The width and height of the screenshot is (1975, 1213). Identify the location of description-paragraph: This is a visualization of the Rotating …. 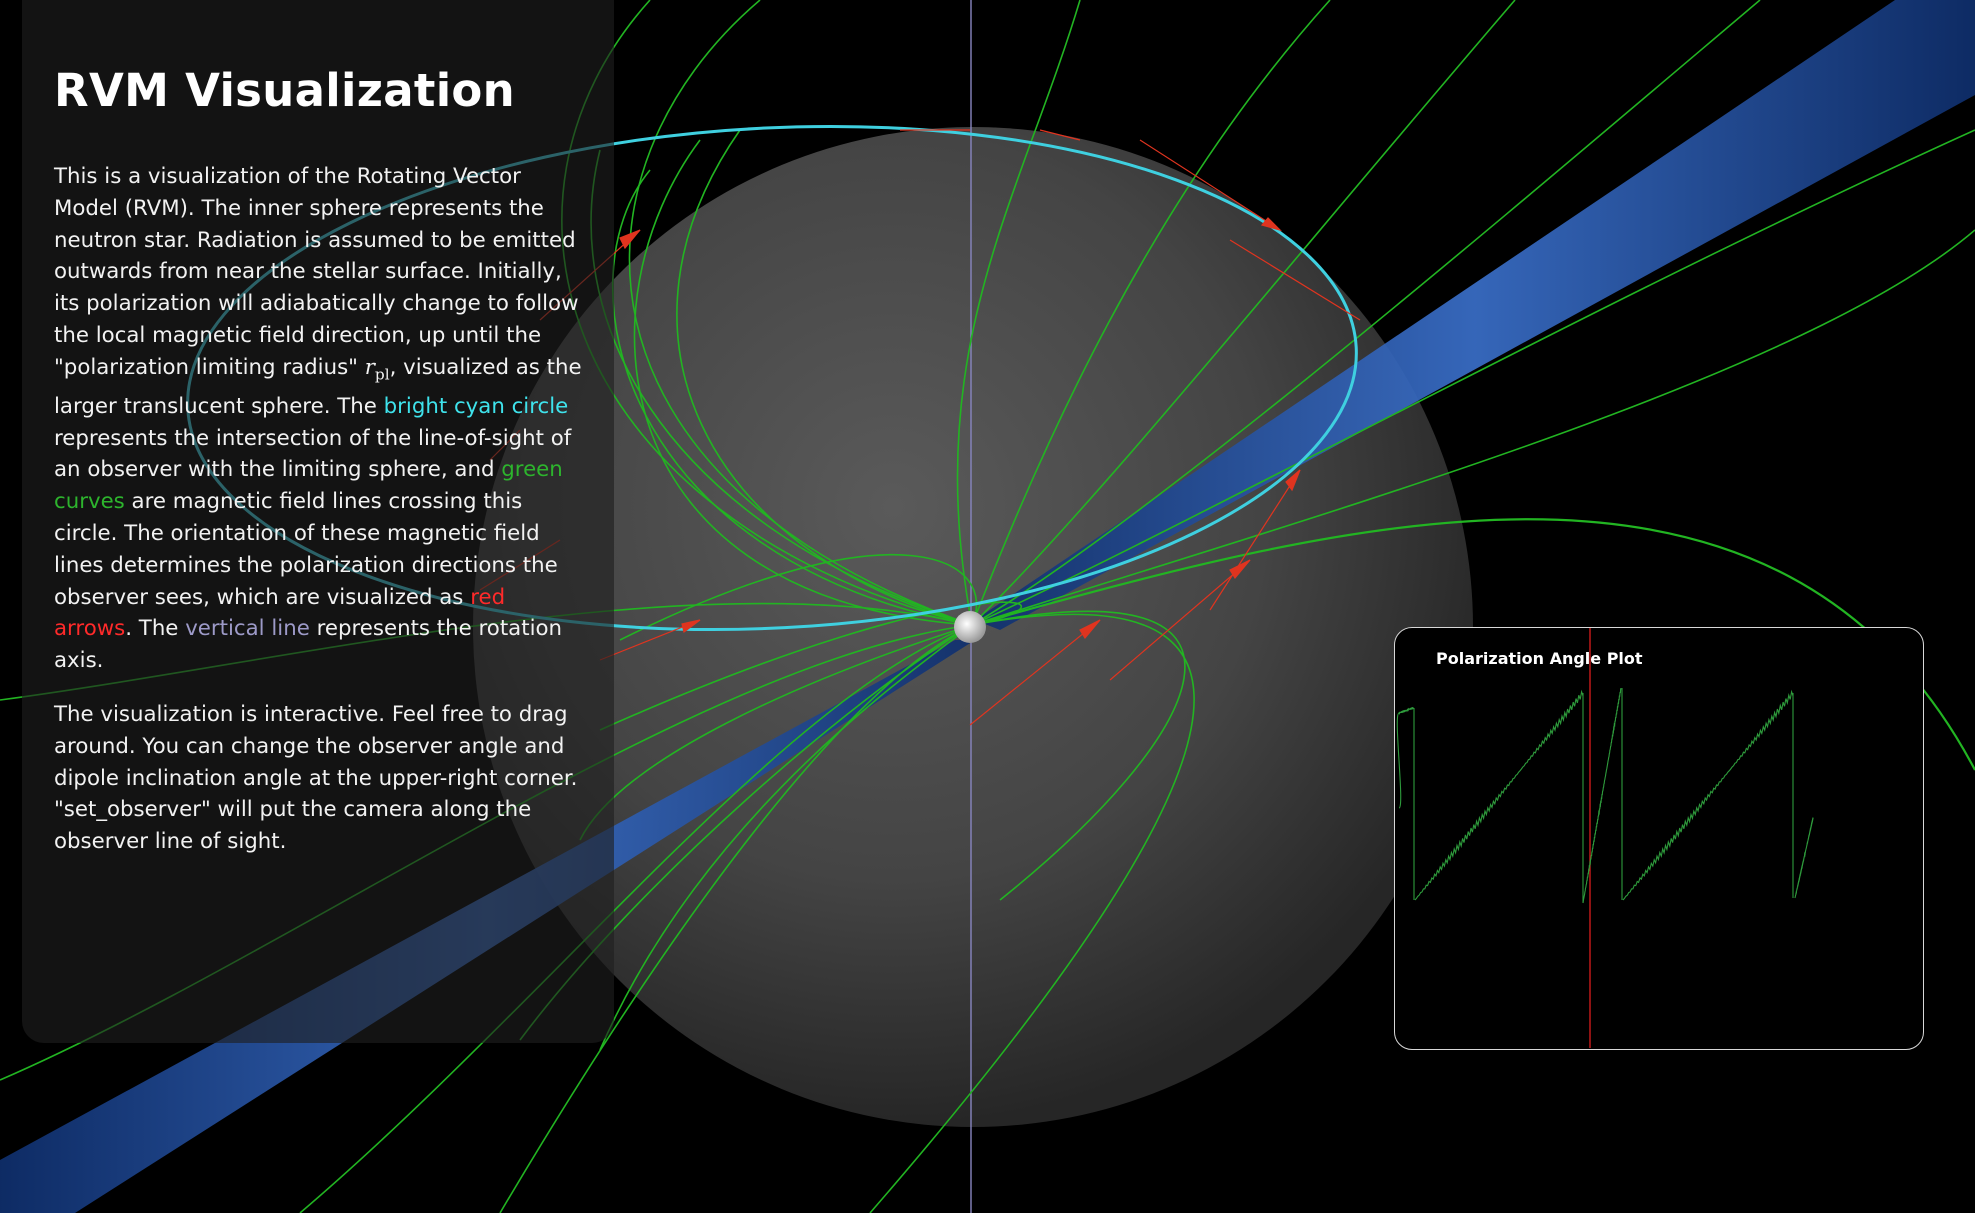
(318, 419).